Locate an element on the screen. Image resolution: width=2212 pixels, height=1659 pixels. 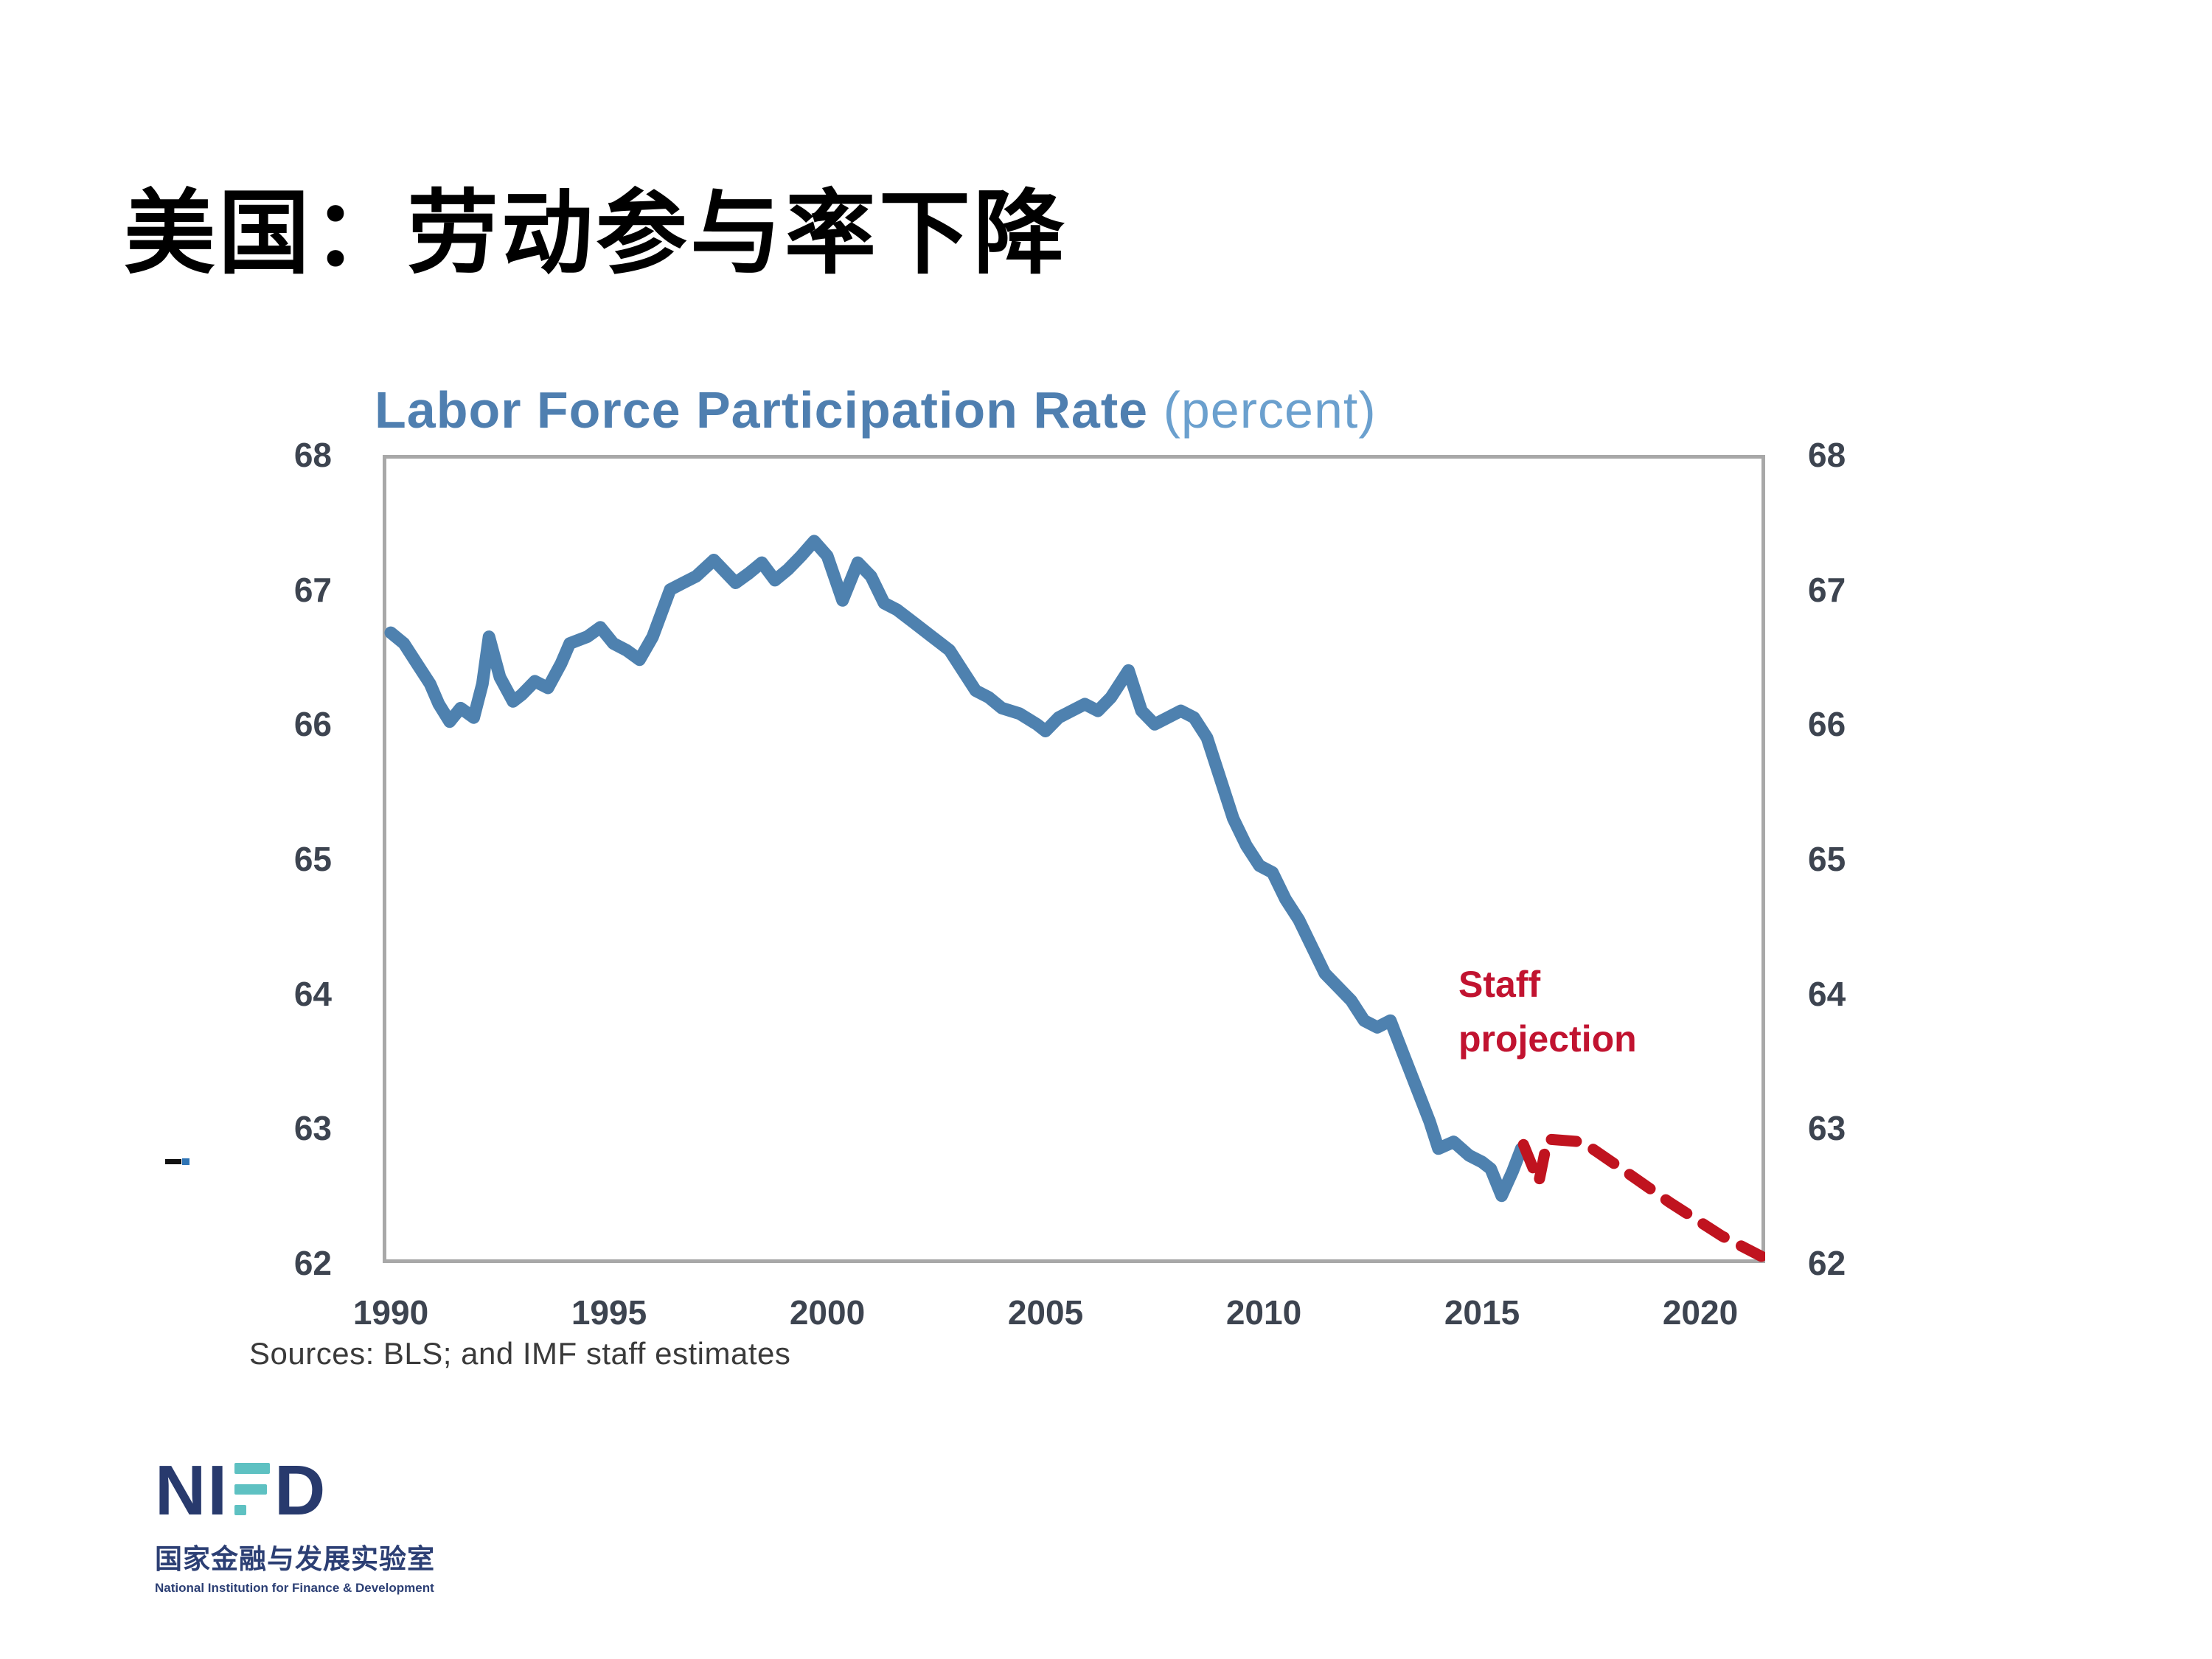
y-axis-label-left: 63 is located at coordinates (312, 1128).